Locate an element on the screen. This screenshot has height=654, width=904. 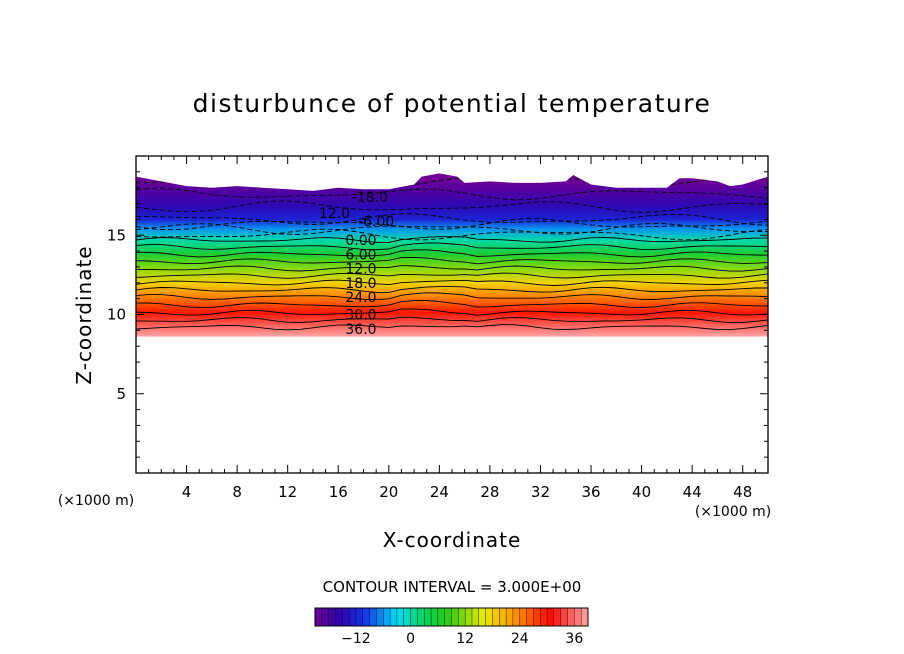
y-tick-label: 5 is located at coordinates (121, 394).